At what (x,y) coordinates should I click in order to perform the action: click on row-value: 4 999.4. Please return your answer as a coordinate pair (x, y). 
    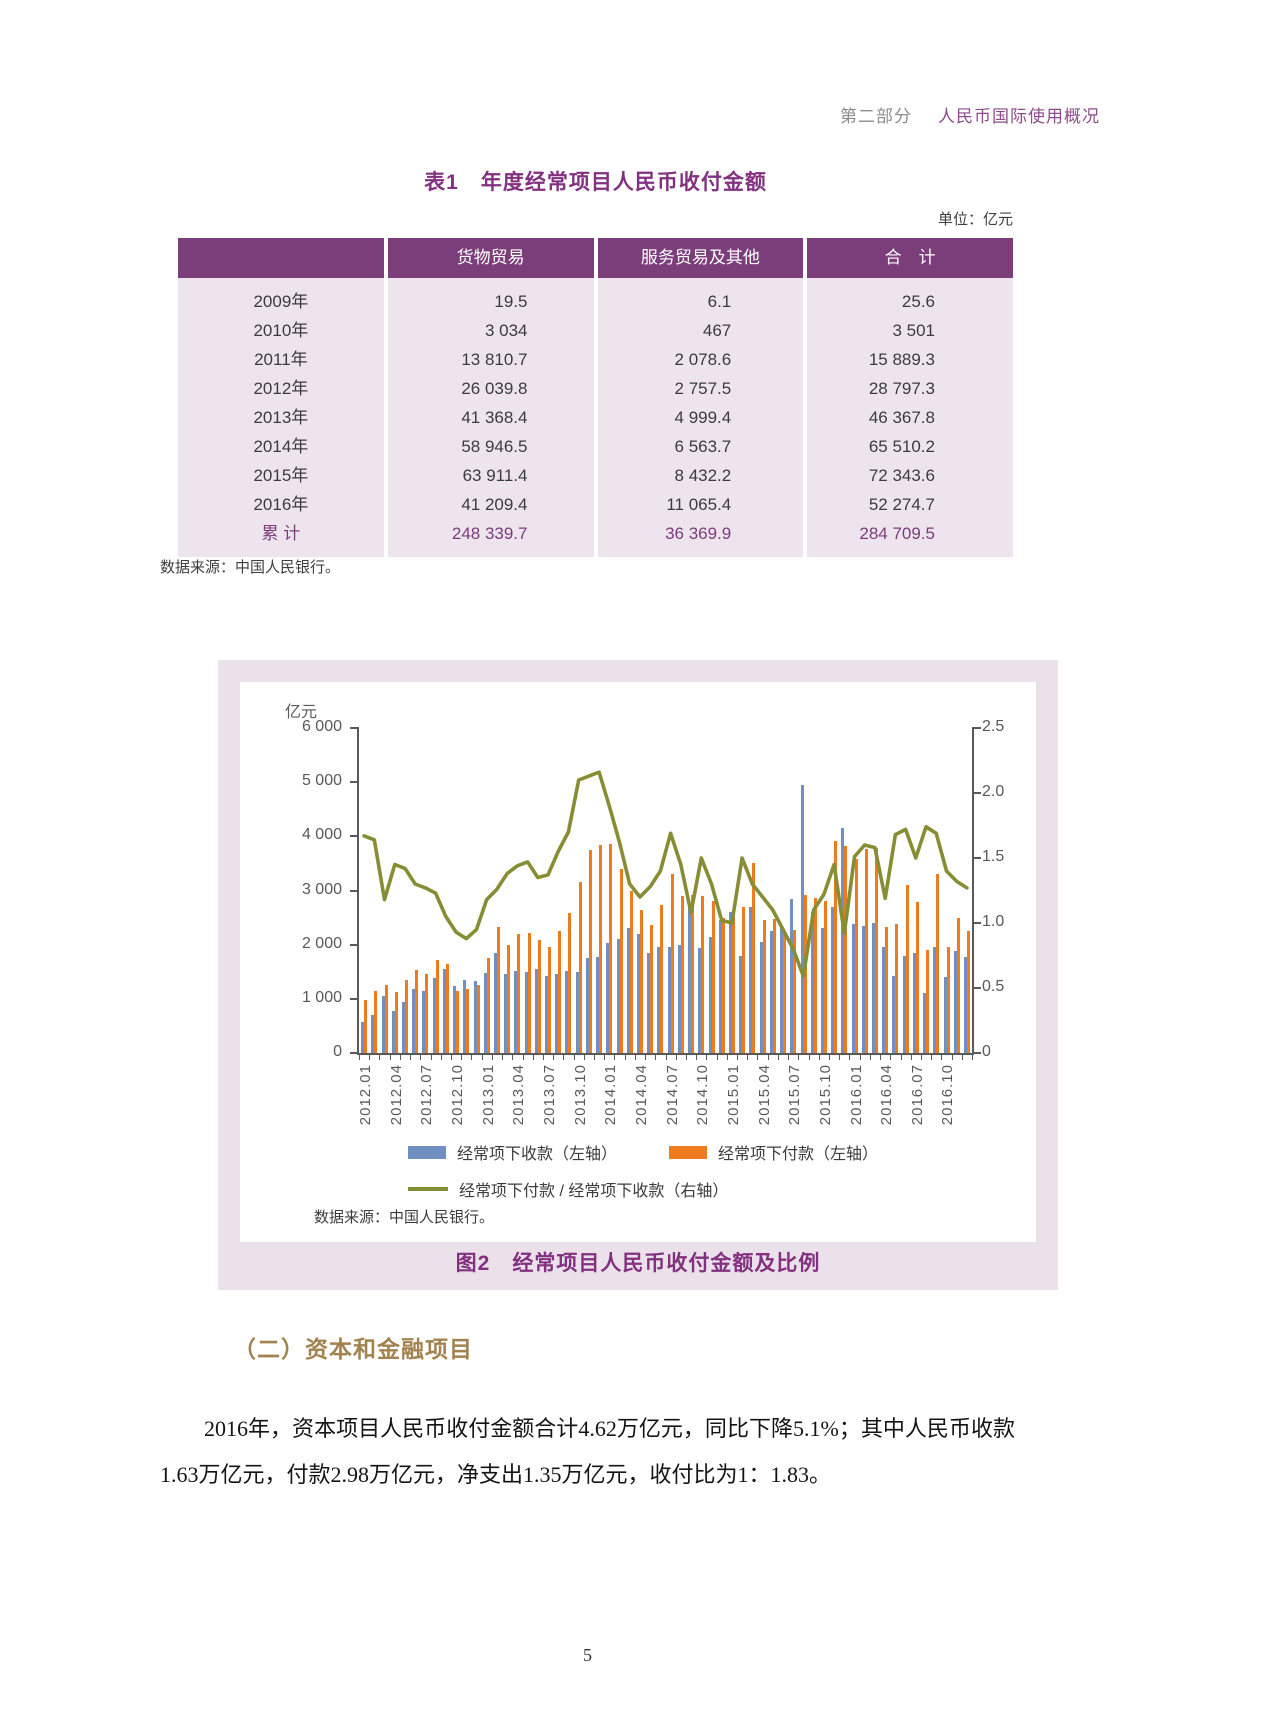
    Looking at the image, I should click on (700, 417).